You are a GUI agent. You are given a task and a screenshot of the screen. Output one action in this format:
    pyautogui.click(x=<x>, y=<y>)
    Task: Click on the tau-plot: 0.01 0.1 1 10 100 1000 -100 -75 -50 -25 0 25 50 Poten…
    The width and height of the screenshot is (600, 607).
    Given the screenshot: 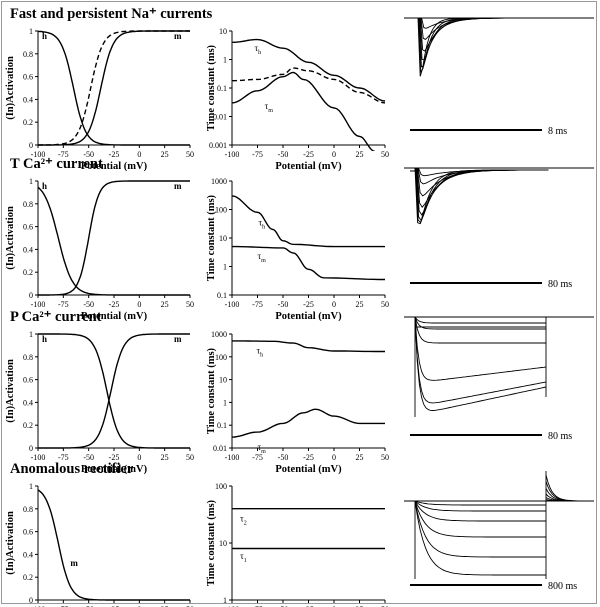 What is the action you would take?
    pyautogui.click(x=297, y=402)
    